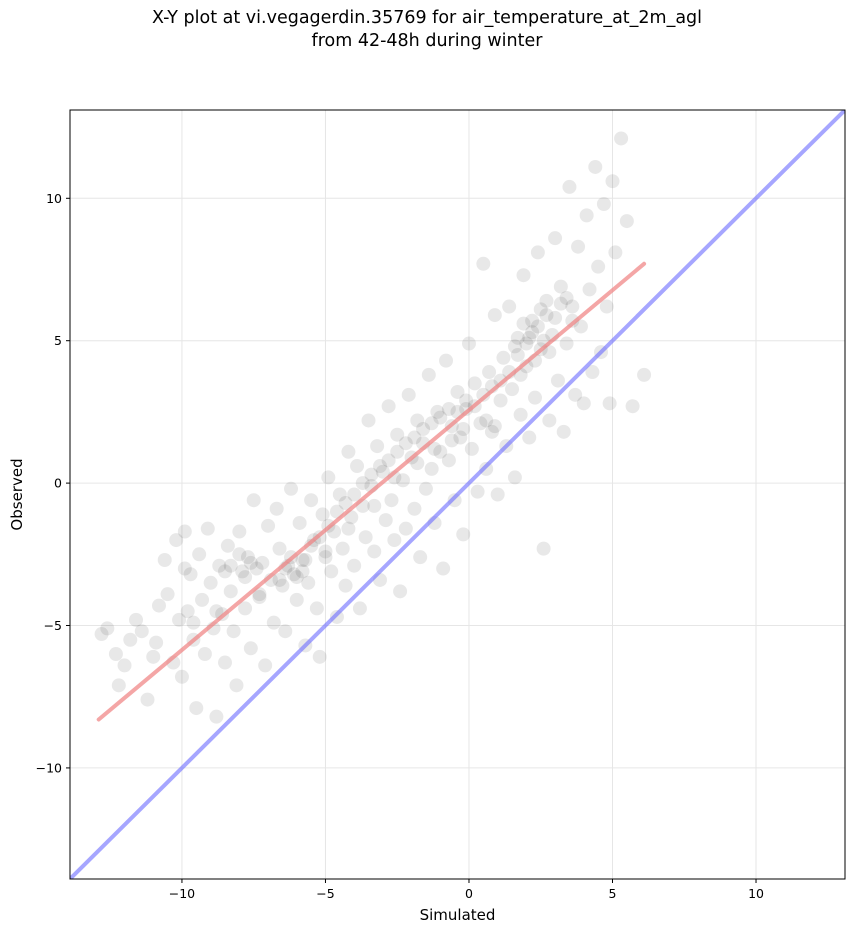 This screenshot has width=854, height=934. Describe the element at coordinates (458, 915) in the screenshot. I see `x-axis-label: Simulated` at that location.